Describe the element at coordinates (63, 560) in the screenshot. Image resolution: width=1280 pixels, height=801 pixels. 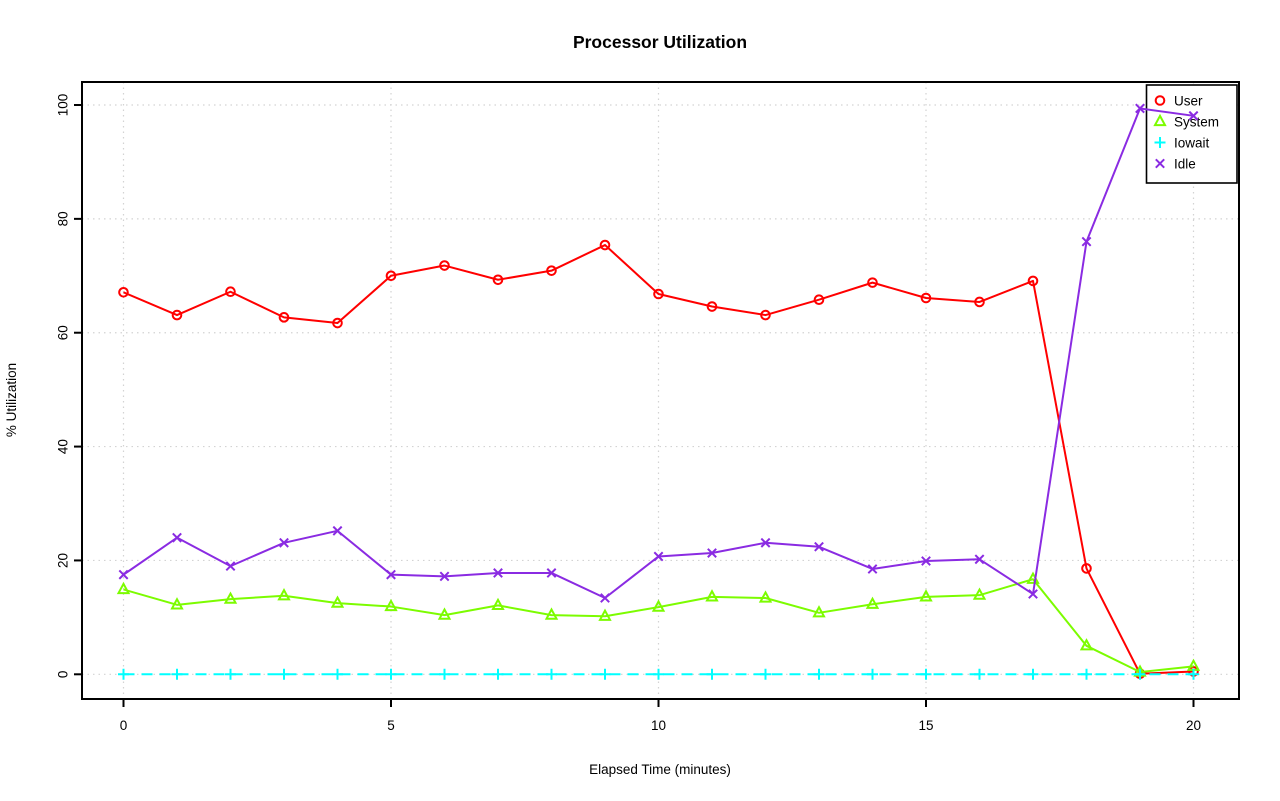
I see `y-tick-label: 20` at that location.